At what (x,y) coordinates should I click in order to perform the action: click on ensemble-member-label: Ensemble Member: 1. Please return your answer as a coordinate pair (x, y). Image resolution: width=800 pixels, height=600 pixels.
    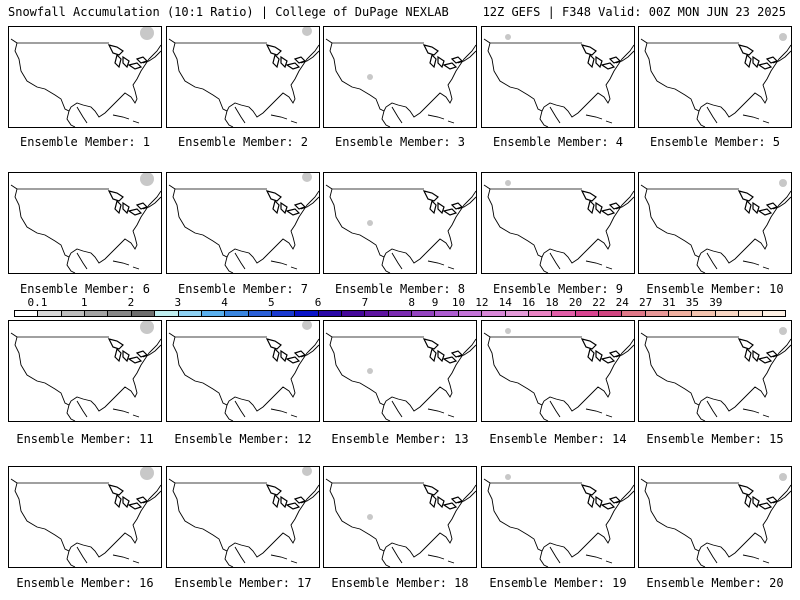
    Looking at the image, I should click on (85, 142).